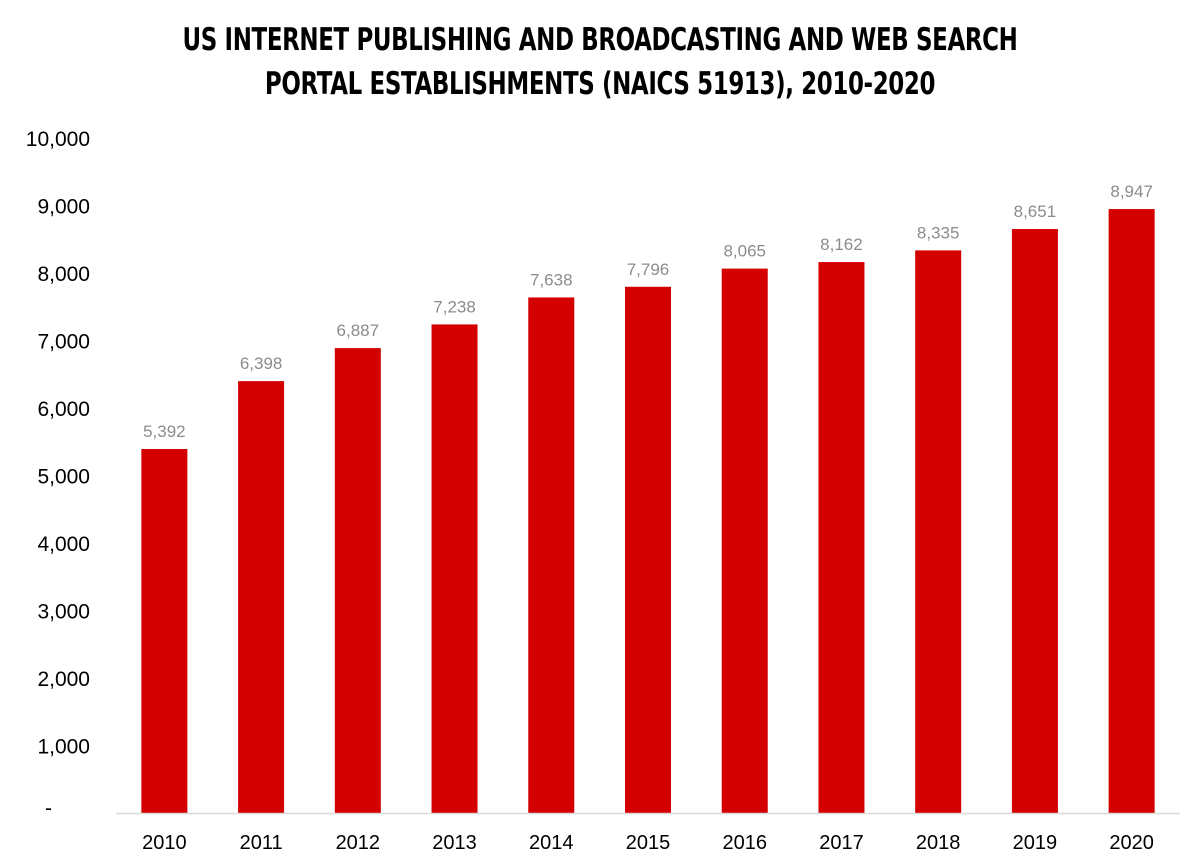 The height and width of the screenshot is (868, 1200). I want to click on data-label: 8,335, so click(938, 232).